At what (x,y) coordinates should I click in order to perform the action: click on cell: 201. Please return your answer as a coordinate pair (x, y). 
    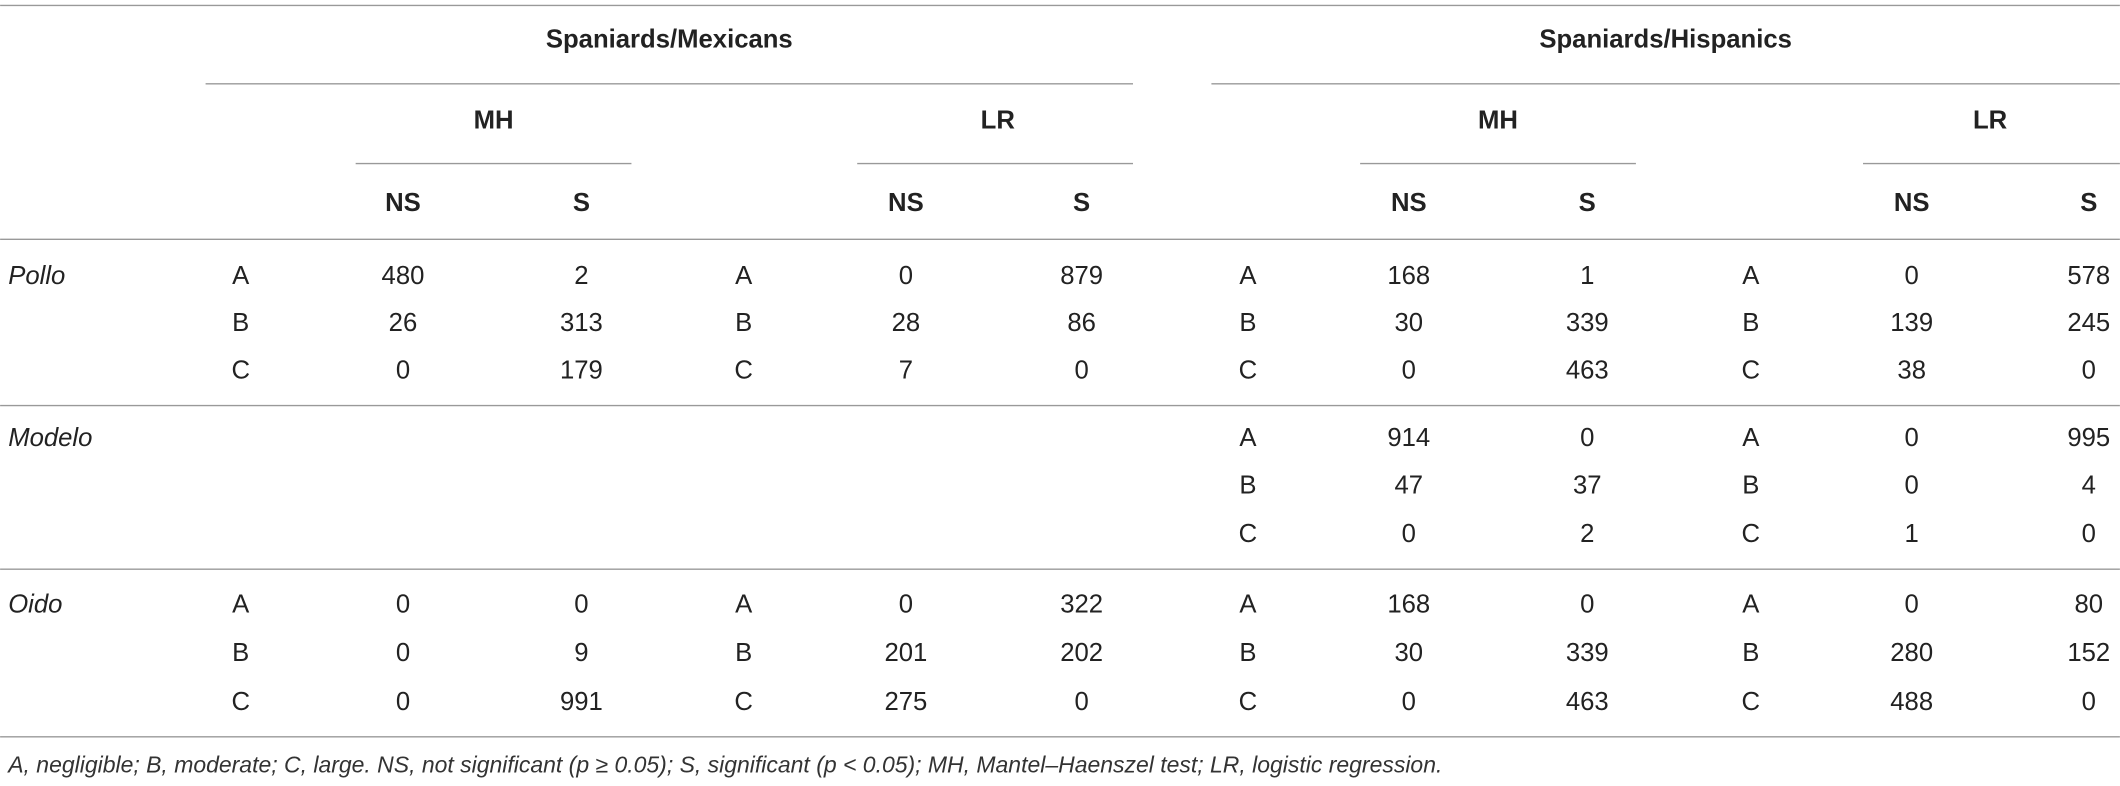
    Looking at the image, I should click on (905, 653).